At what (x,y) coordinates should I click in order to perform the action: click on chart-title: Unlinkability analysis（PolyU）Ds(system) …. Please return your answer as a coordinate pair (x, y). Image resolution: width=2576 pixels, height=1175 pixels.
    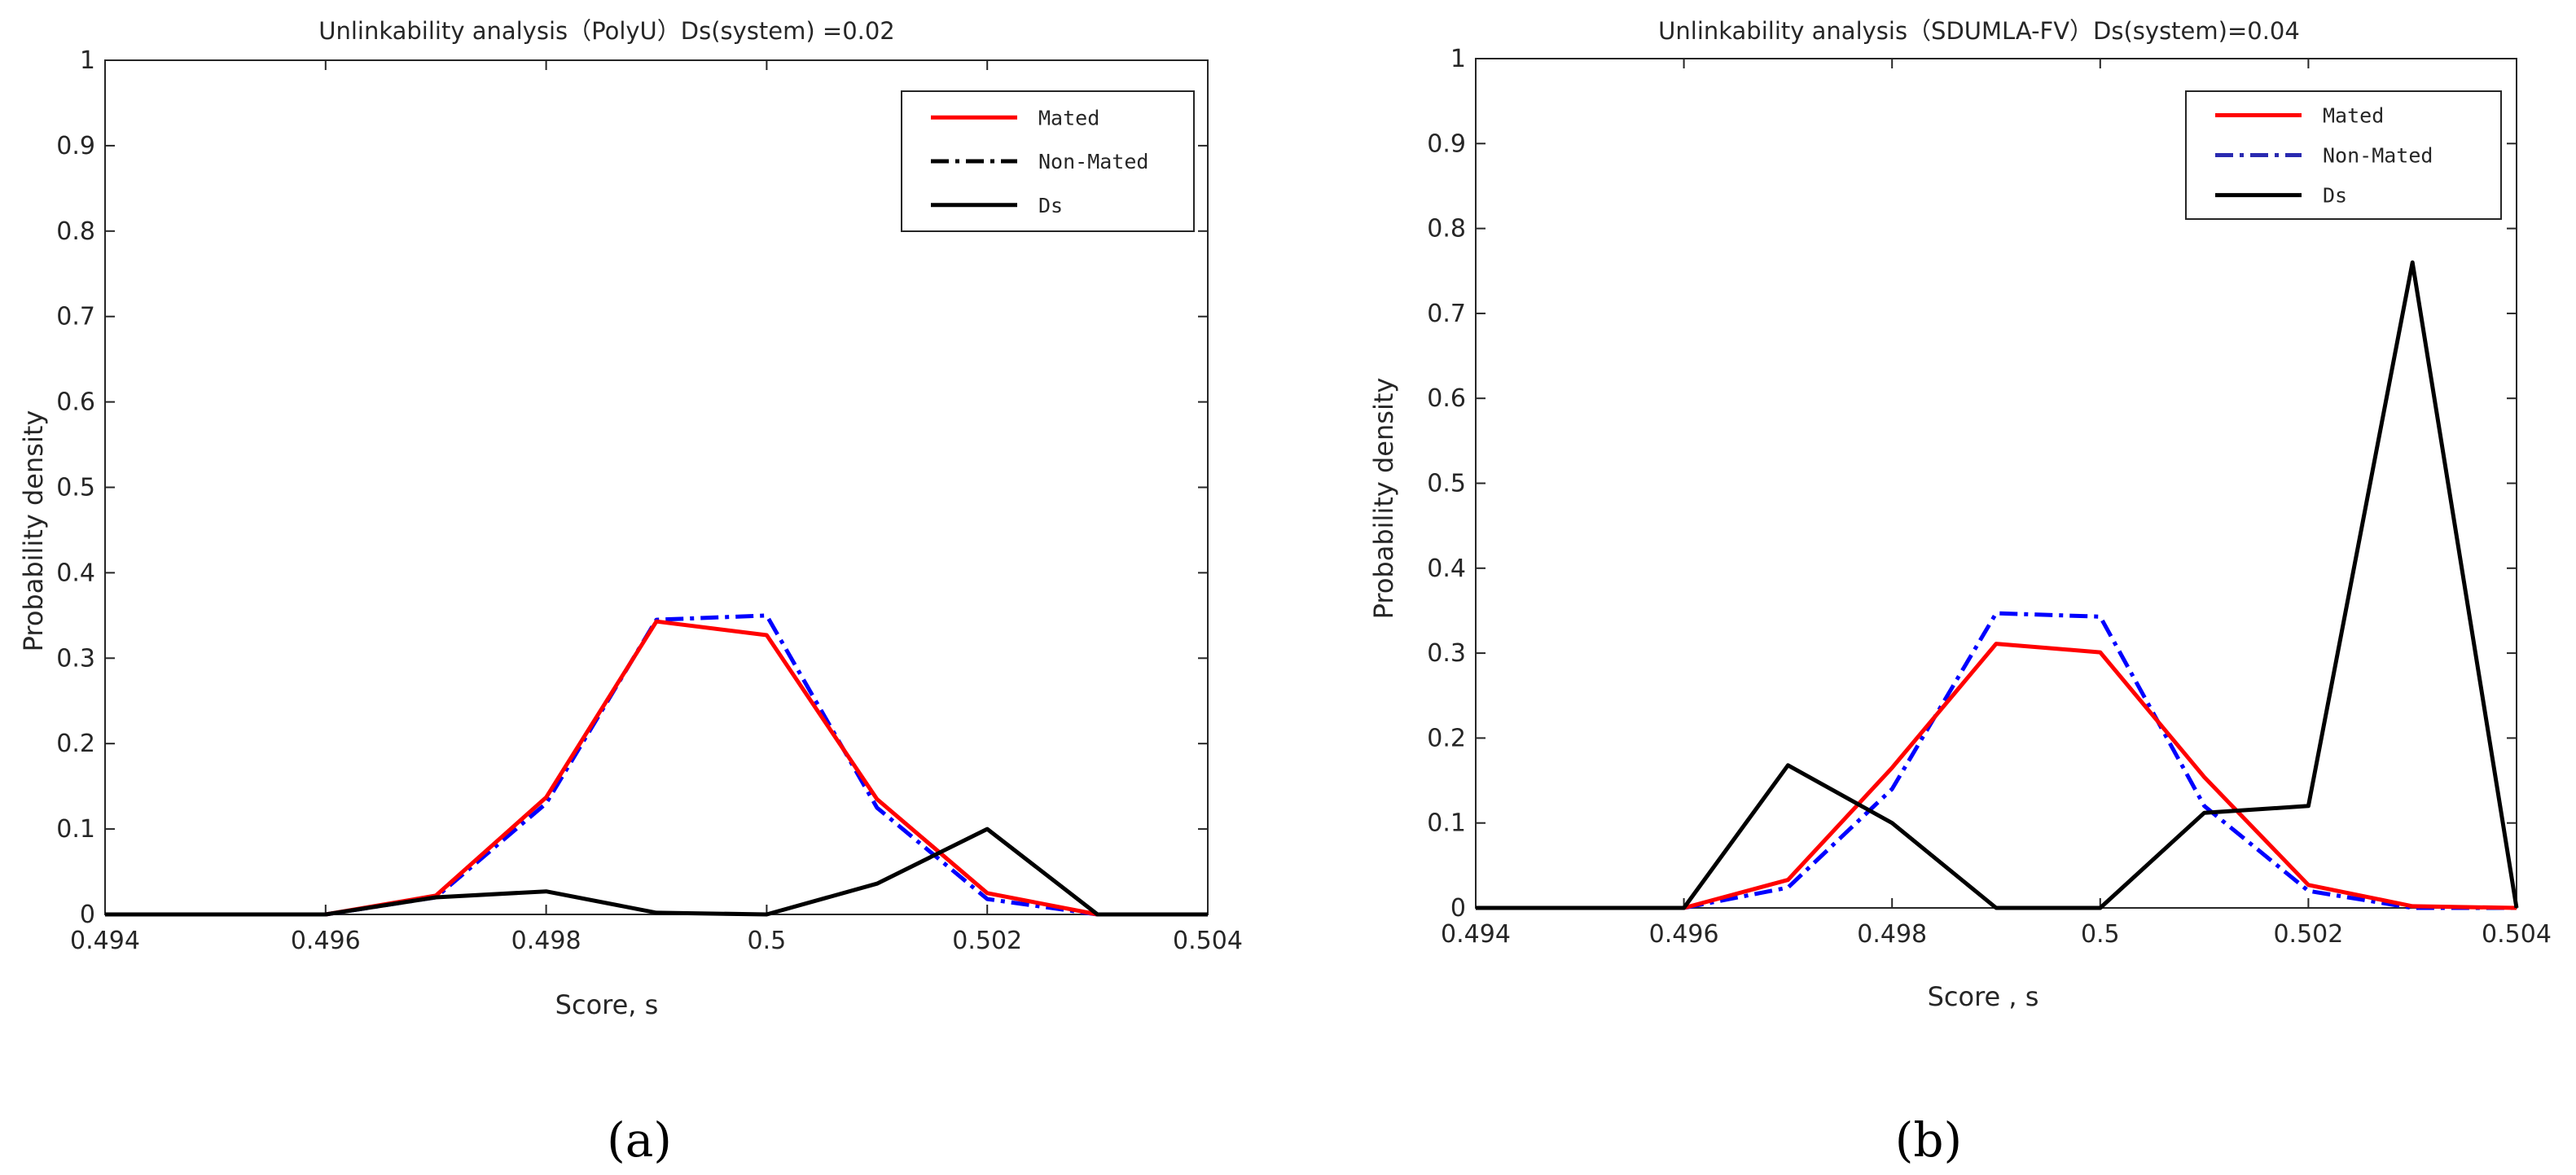
    Looking at the image, I should click on (606, 31).